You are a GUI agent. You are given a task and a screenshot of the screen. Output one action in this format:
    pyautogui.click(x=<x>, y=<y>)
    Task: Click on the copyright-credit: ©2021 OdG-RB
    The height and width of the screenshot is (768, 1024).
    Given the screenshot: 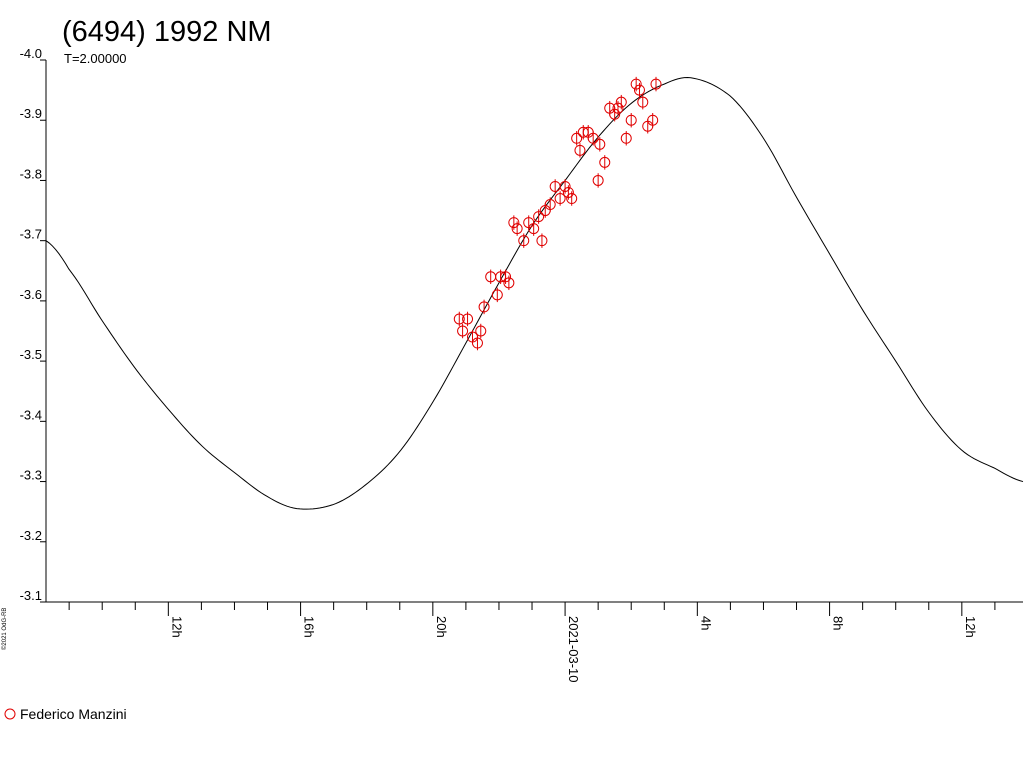 What is the action you would take?
    pyautogui.click(x=4, y=629)
    